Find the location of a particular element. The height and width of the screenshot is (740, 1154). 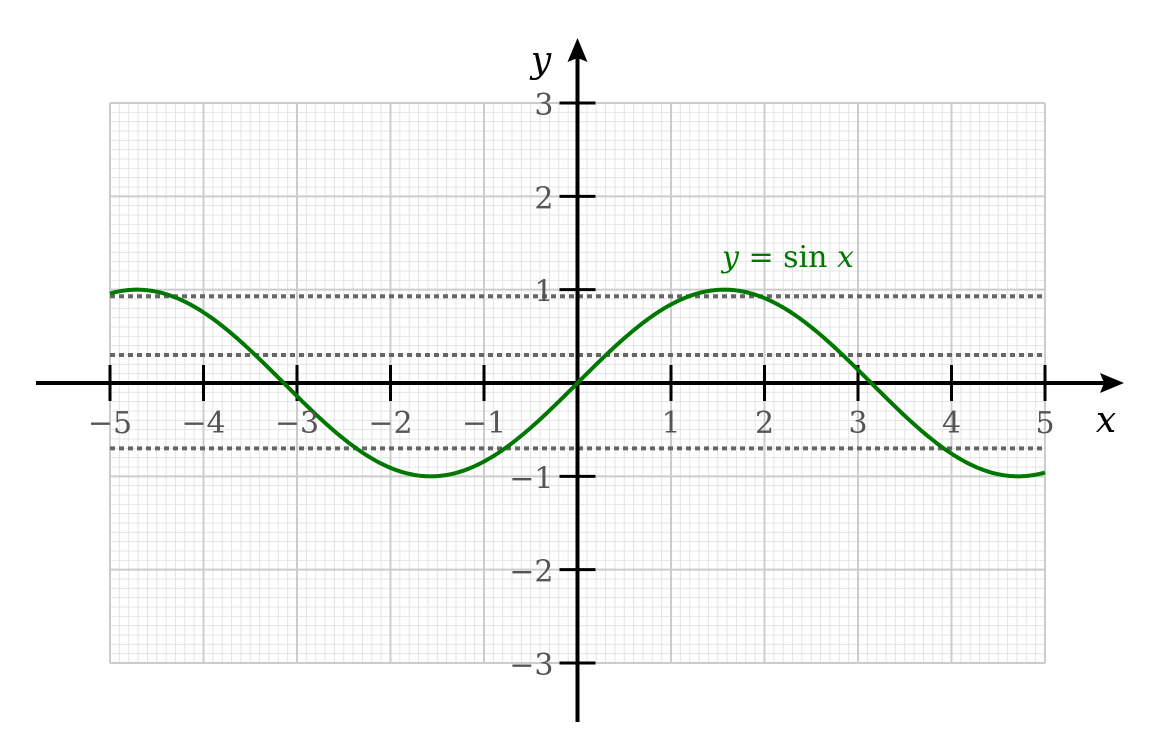

x-tick-label: 5 is located at coordinates (1044, 423).